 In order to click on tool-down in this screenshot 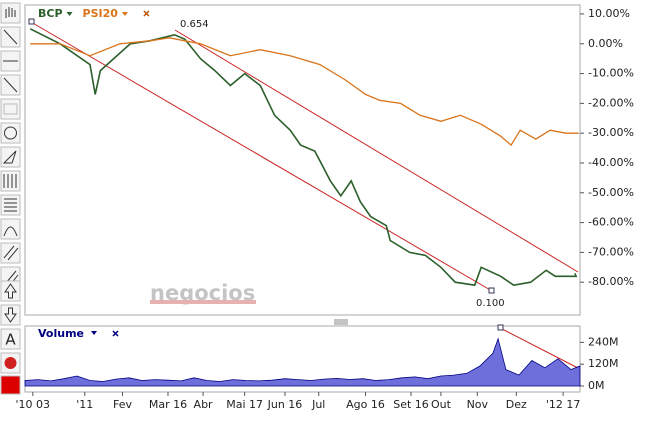, I will do `click(10, 315)`.